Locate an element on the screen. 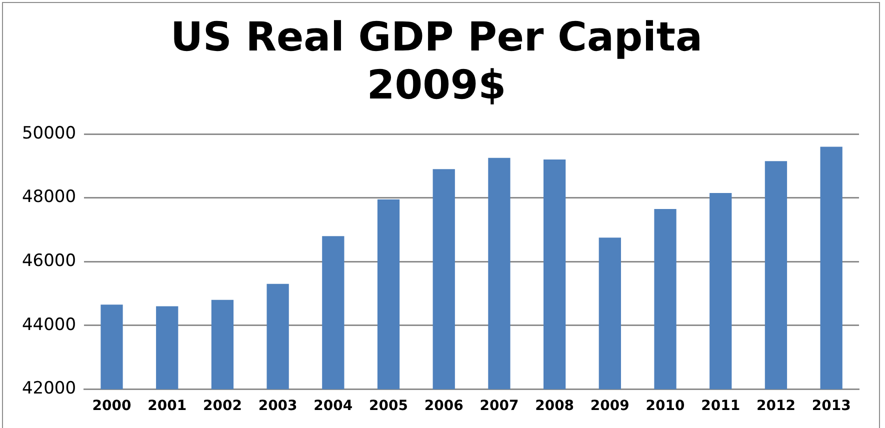  y-tick-label: 42000 is located at coordinates (49, 388).